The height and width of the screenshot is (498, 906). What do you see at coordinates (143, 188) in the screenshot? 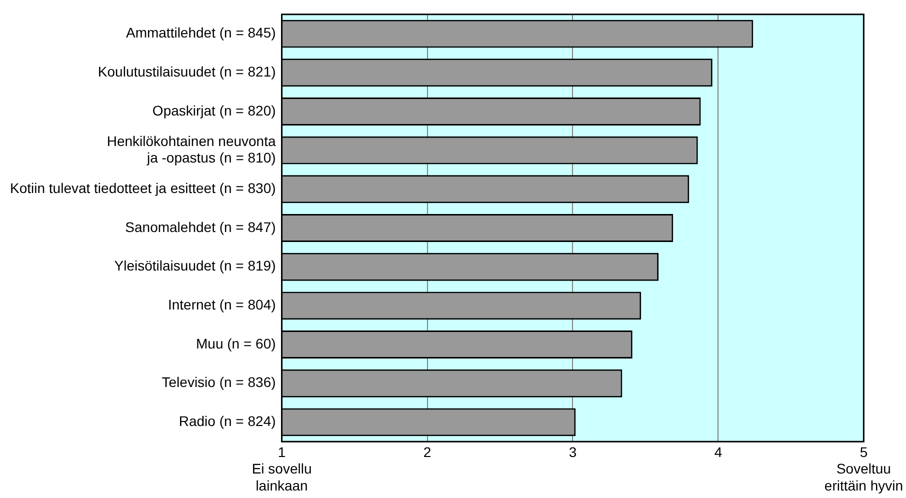
I see `y-tick-label: Kotiin tulevat tiedotteet ja esitteet (n = 830)` at bounding box center [143, 188].